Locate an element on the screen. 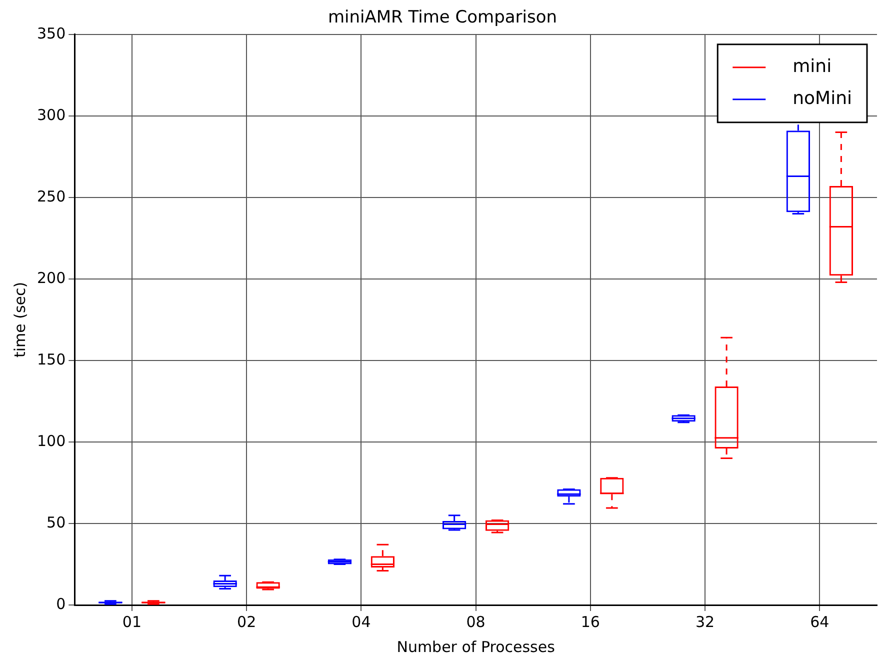 This screenshot has height=669, width=887. x-tick-label: 01 is located at coordinates (132, 621).